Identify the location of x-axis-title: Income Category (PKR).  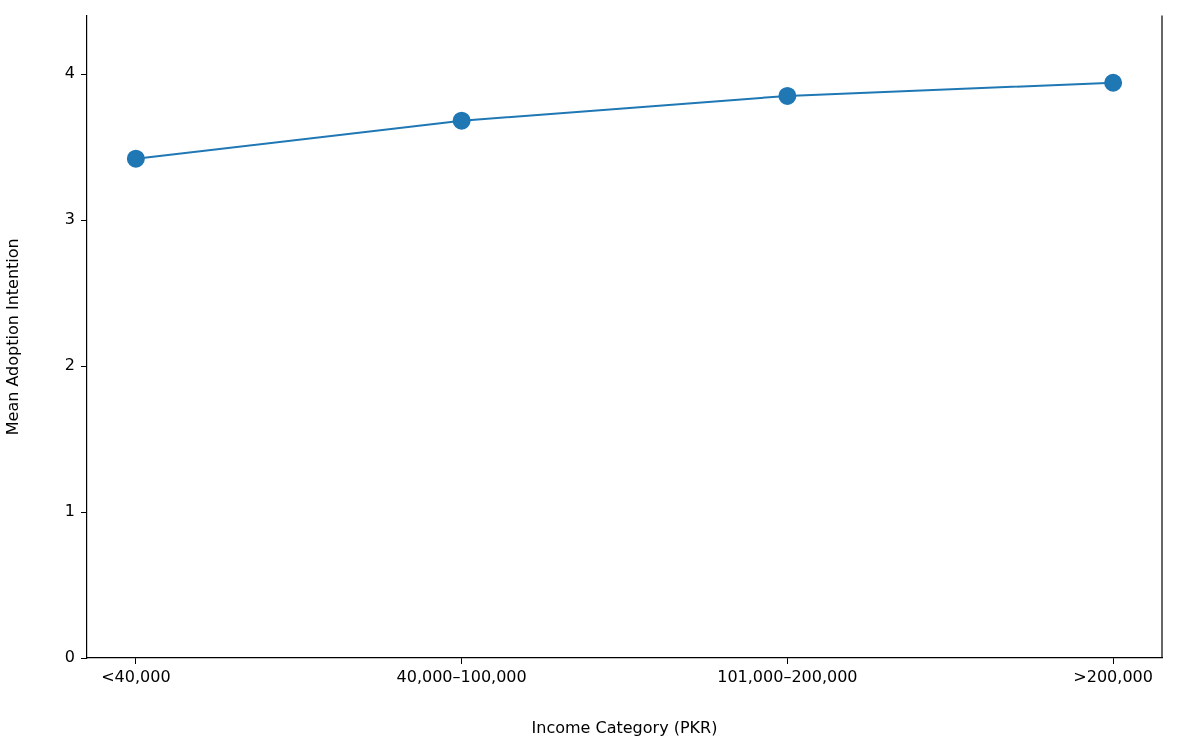
(624, 727).